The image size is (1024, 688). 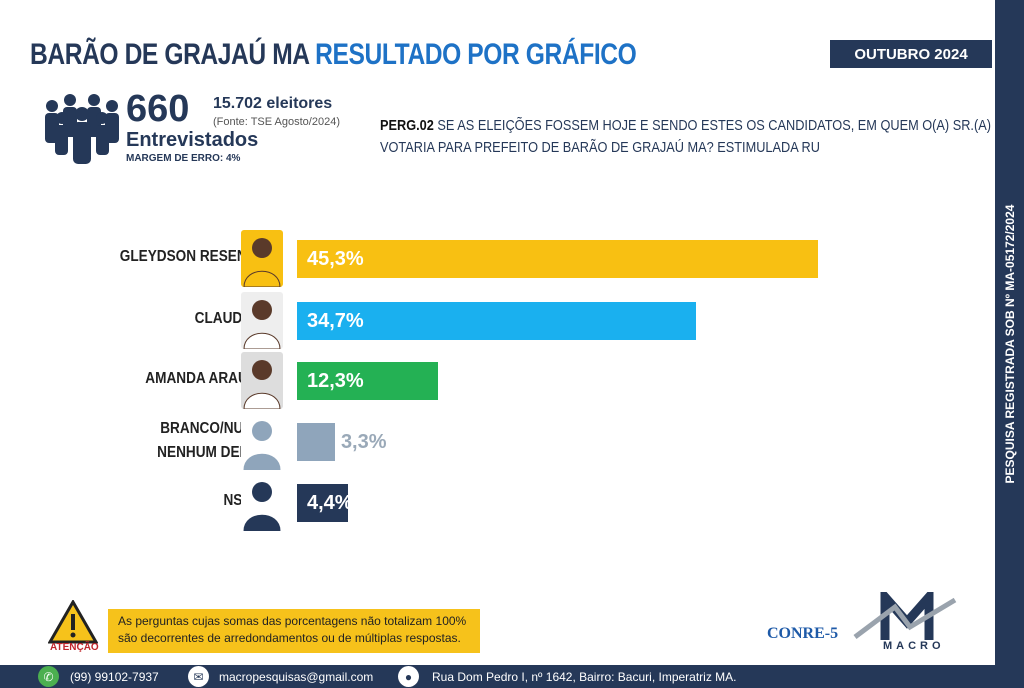 What do you see at coordinates (803, 633) in the screenshot?
I see `conre-logo: CONRE-5` at bounding box center [803, 633].